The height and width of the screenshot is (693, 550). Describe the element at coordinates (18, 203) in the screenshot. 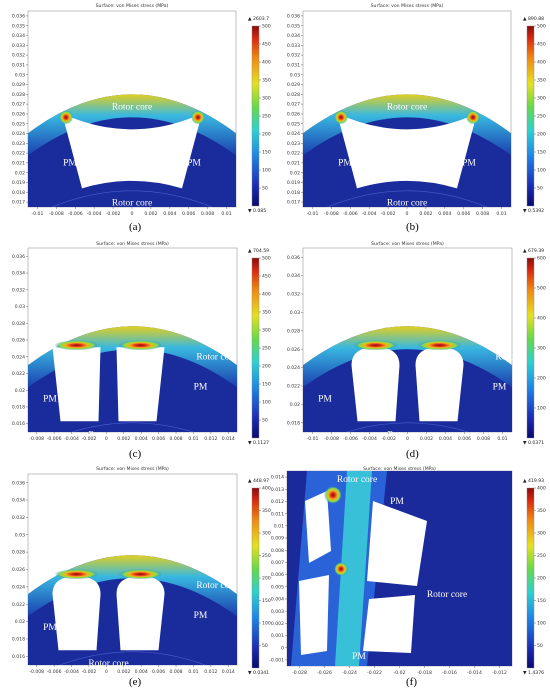

I see `y-tick-label: 0.017` at that location.